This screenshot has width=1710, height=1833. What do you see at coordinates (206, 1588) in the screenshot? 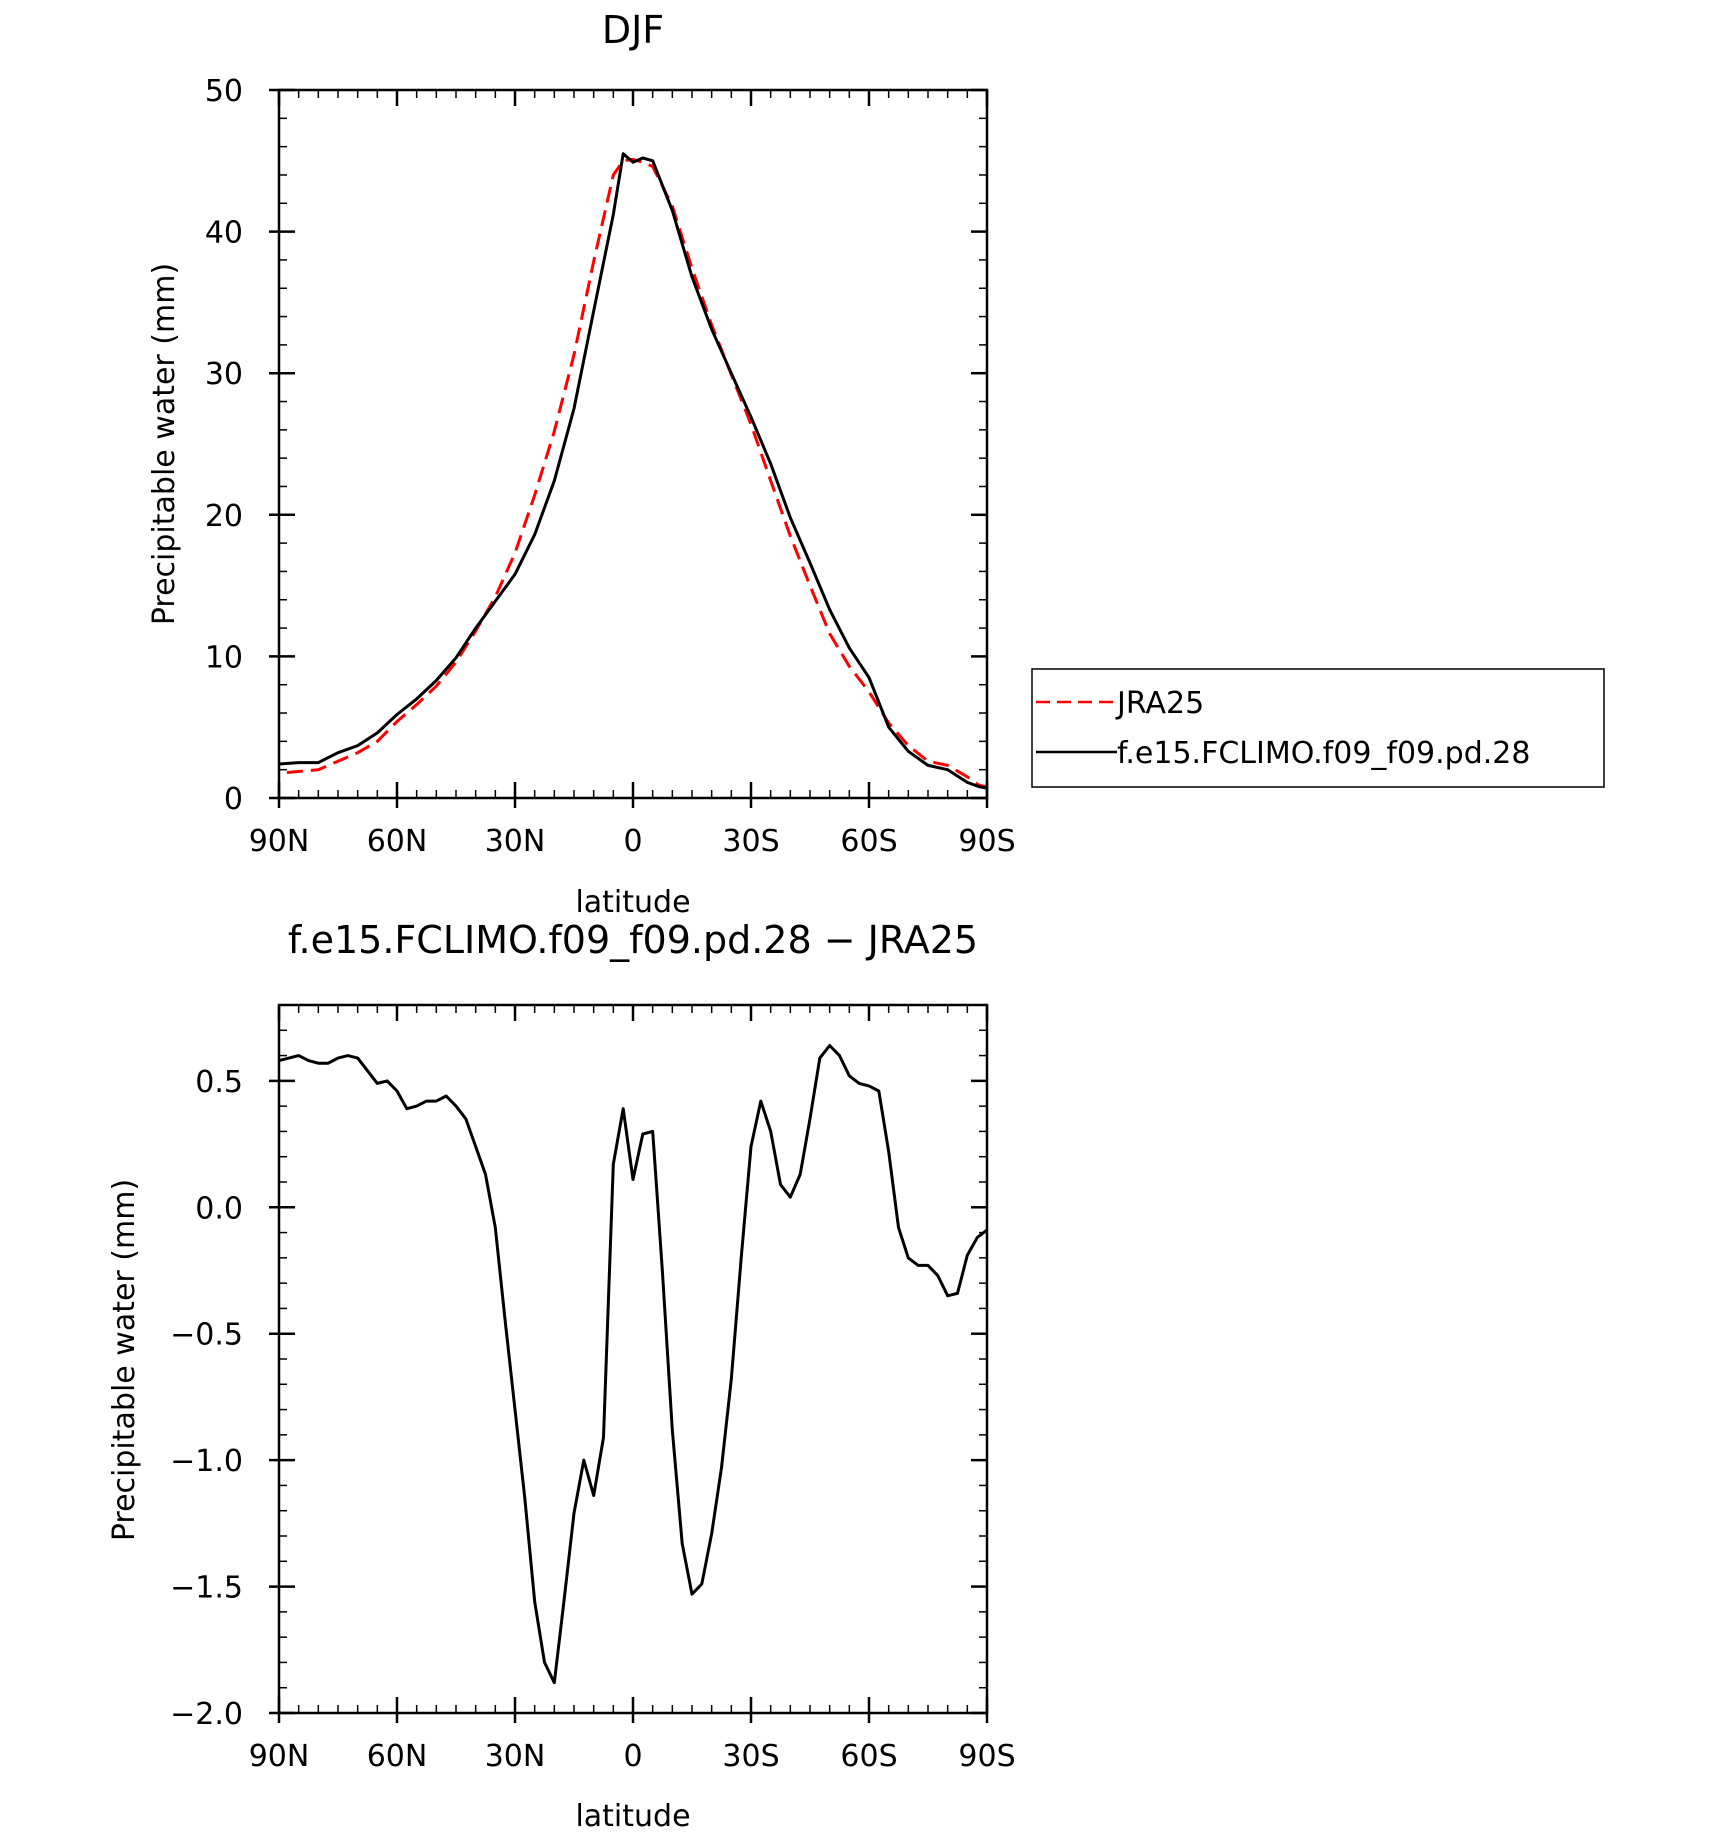
I see `bottom-y-tick-label: −1.5` at bounding box center [206, 1588].